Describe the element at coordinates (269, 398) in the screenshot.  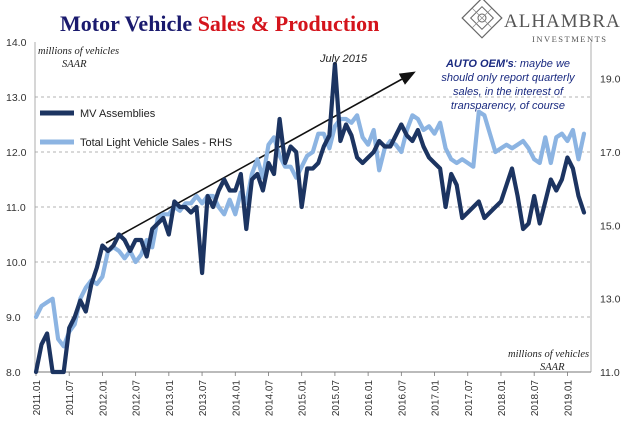
I see `x-tick-label: 2014.07` at that location.